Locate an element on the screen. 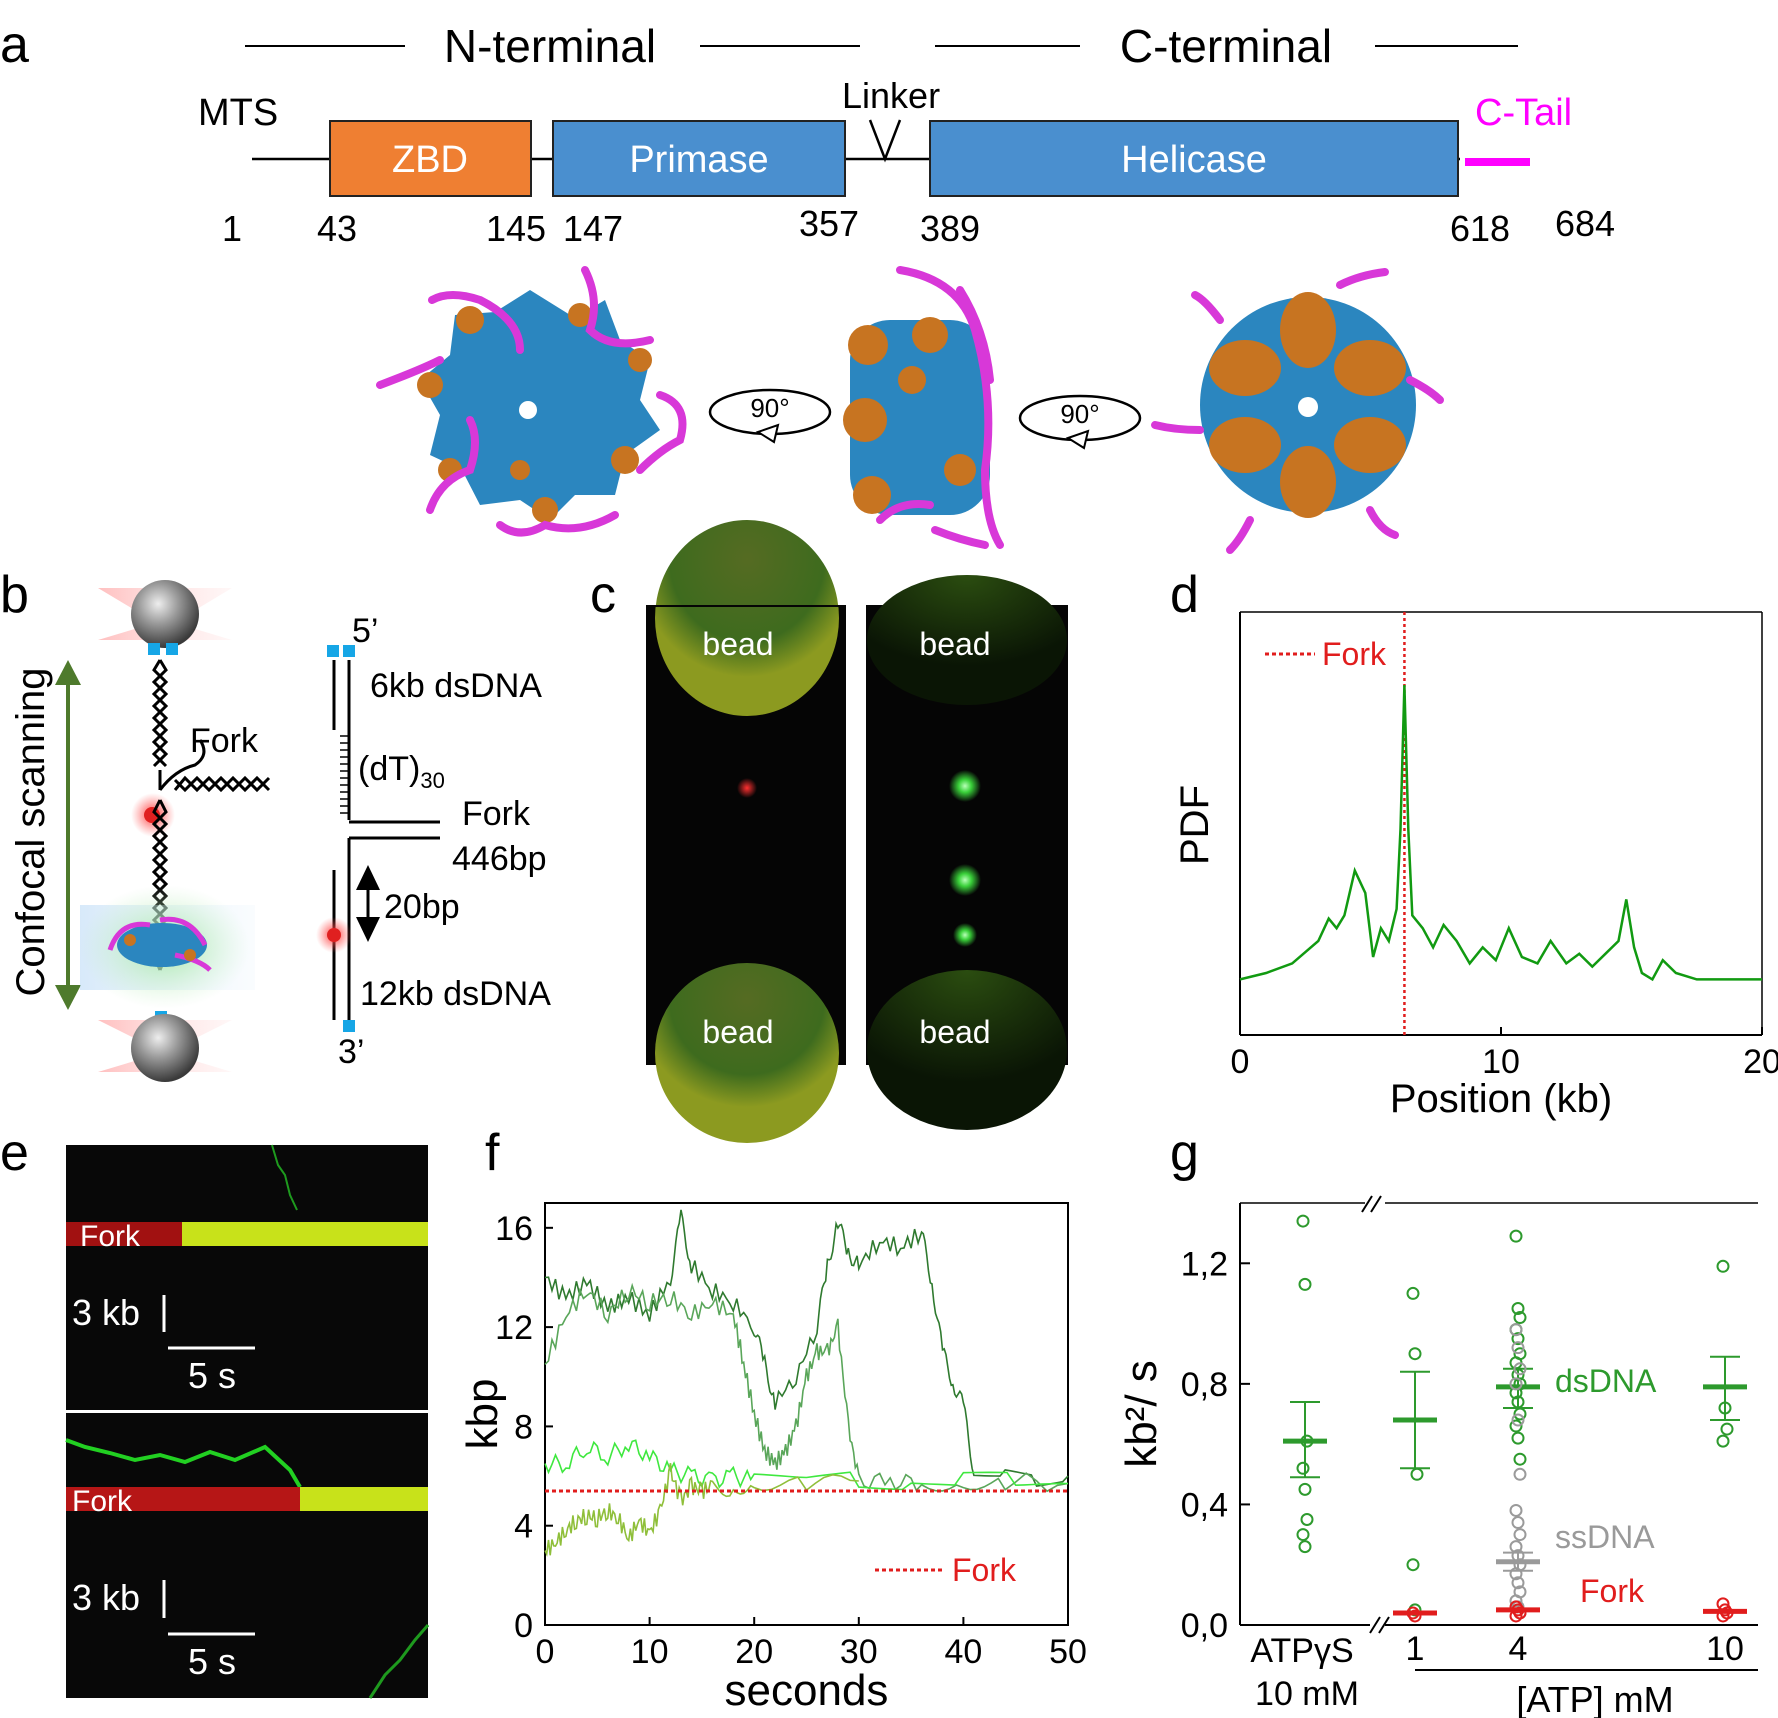 This screenshot has width=1778, height=1718. y-tick-label: 0,4 is located at coordinates (1204, 1505).